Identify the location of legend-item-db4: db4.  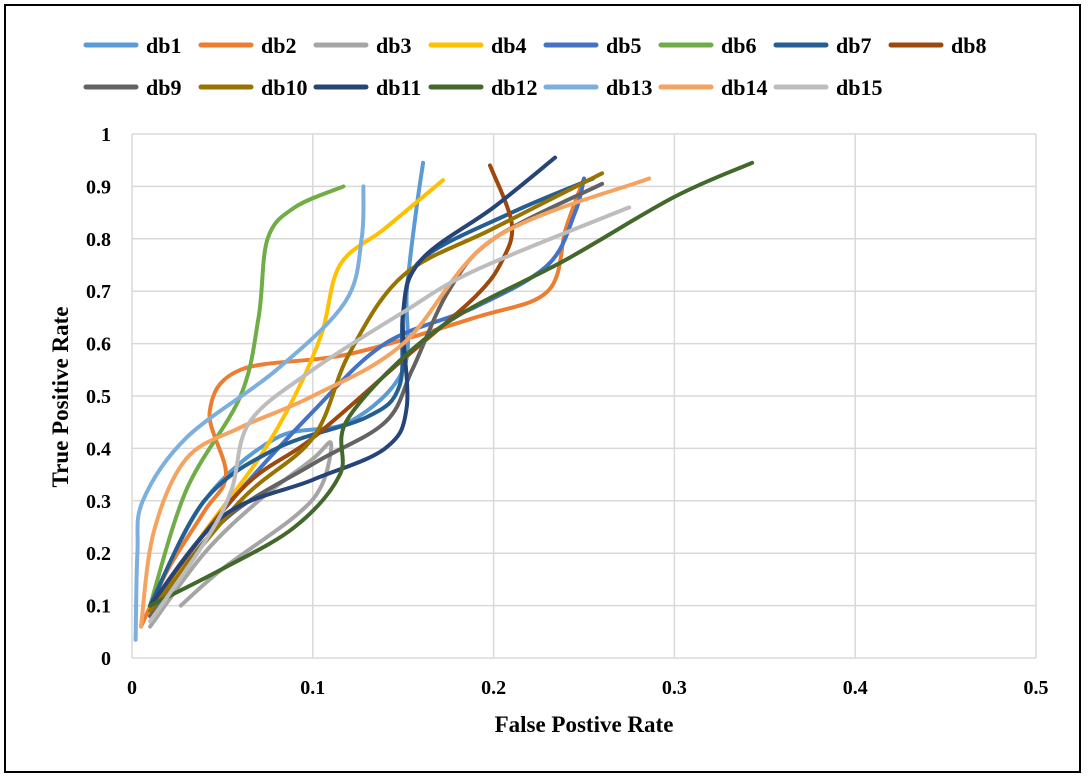
(477, 45).